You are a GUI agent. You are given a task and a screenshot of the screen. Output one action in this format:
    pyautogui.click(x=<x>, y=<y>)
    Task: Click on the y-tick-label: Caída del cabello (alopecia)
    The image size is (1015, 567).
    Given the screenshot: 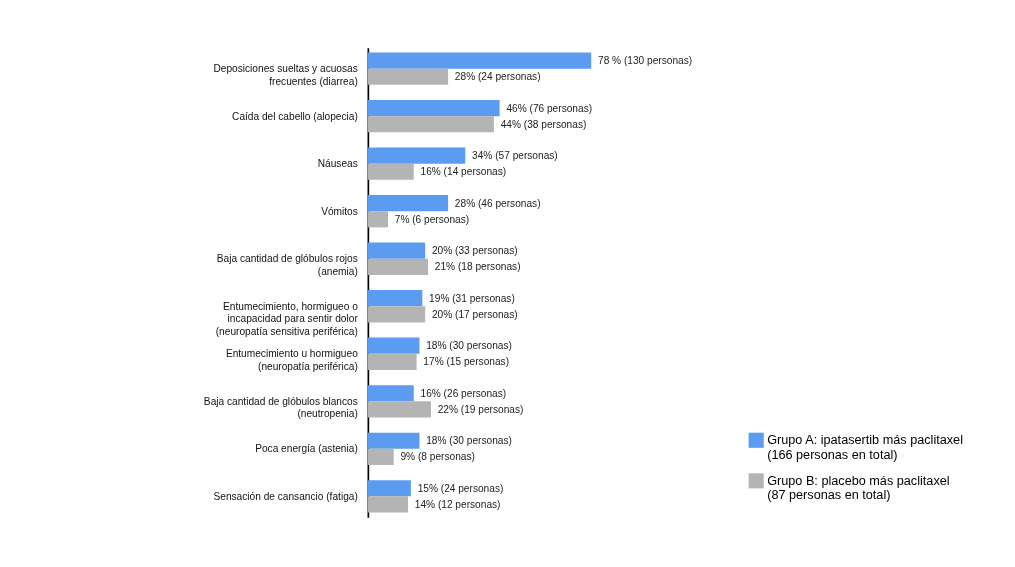 What is the action you would take?
    pyautogui.click(x=295, y=116)
    